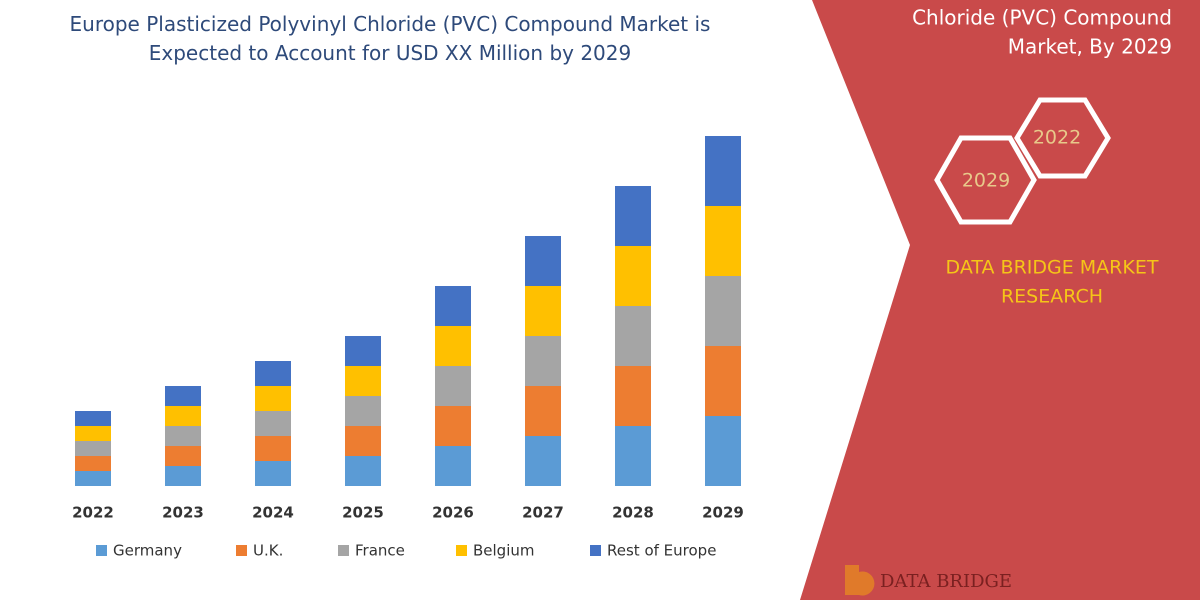  I want to click on x-tick-label: 2029, so click(723, 513).